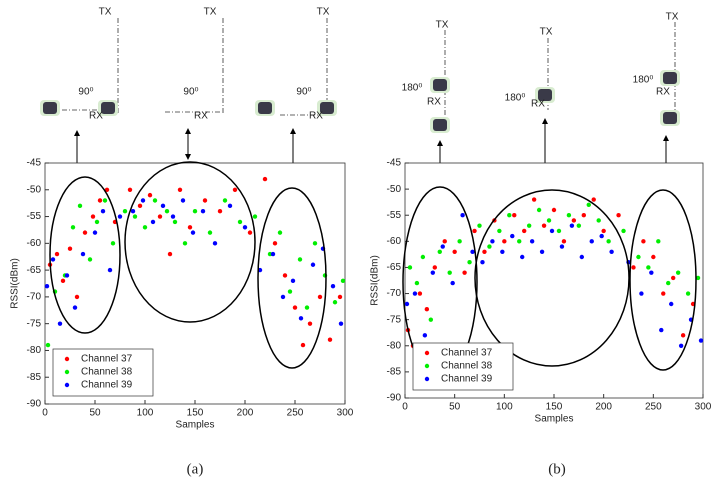 The width and height of the screenshot is (715, 488). What do you see at coordinates (316, 116) in the screenshot?
I see `annotation: RX` at bounding box center [316, 116].